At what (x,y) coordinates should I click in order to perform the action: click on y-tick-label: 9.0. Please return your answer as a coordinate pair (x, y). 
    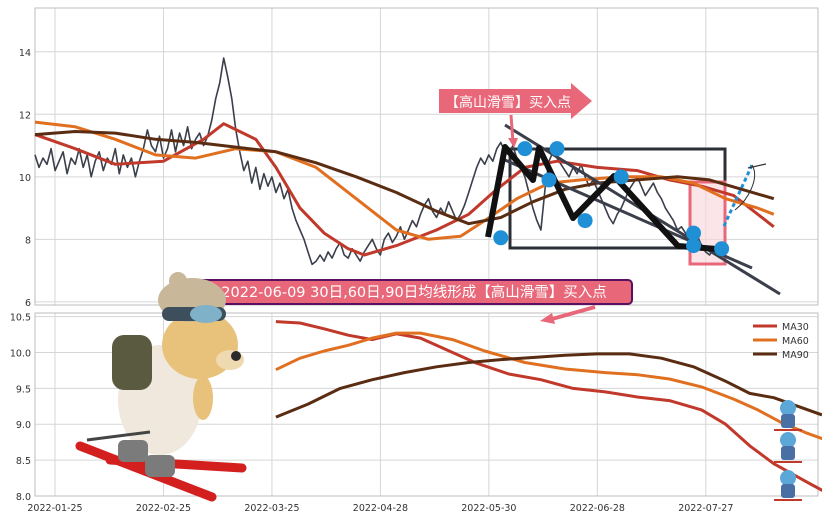
    Looking at the image, I should click on (23, 425).